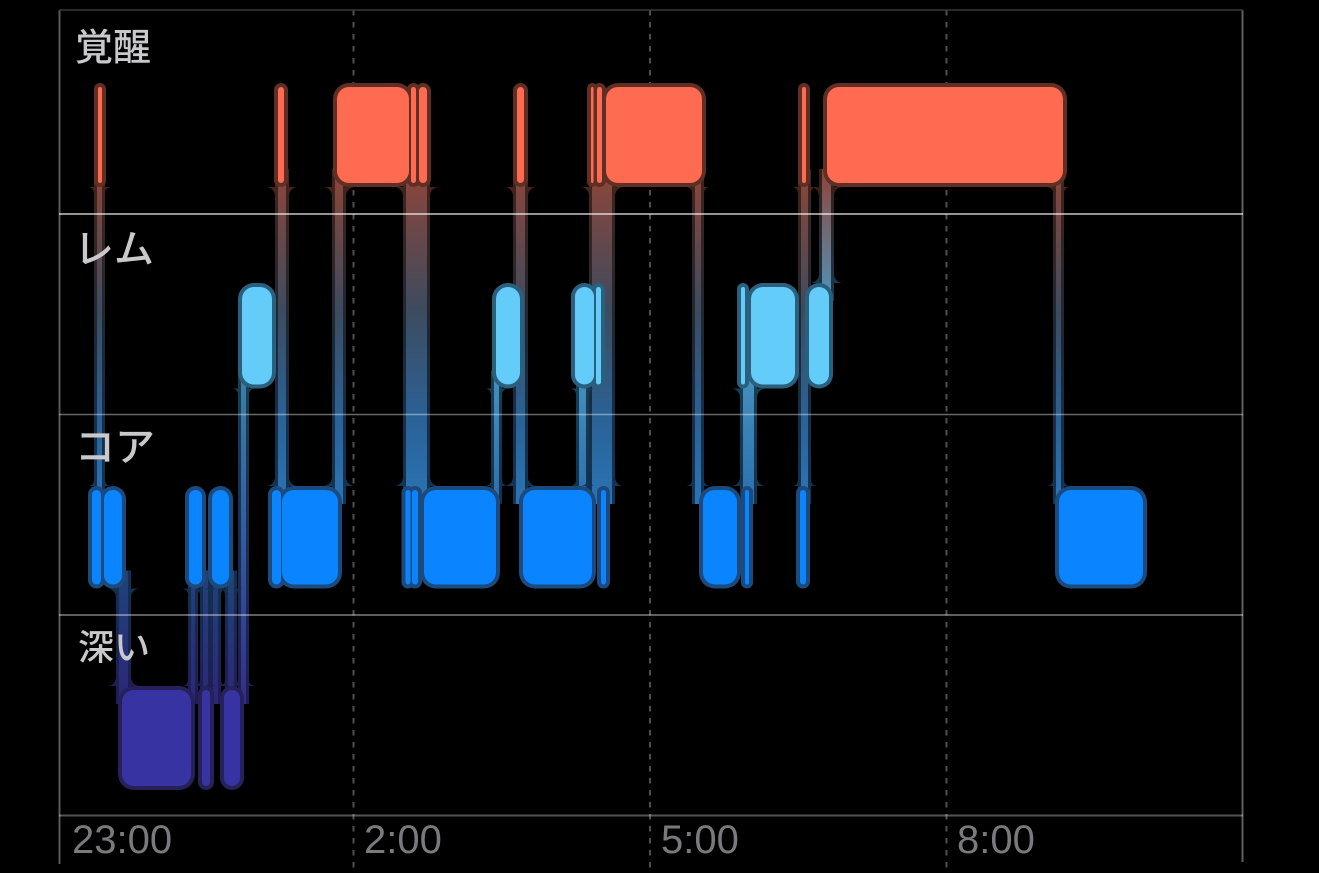 The height and width of the screenshot is (873, 1319). I want to click on svg-text: 2:00, so click(403, 840).